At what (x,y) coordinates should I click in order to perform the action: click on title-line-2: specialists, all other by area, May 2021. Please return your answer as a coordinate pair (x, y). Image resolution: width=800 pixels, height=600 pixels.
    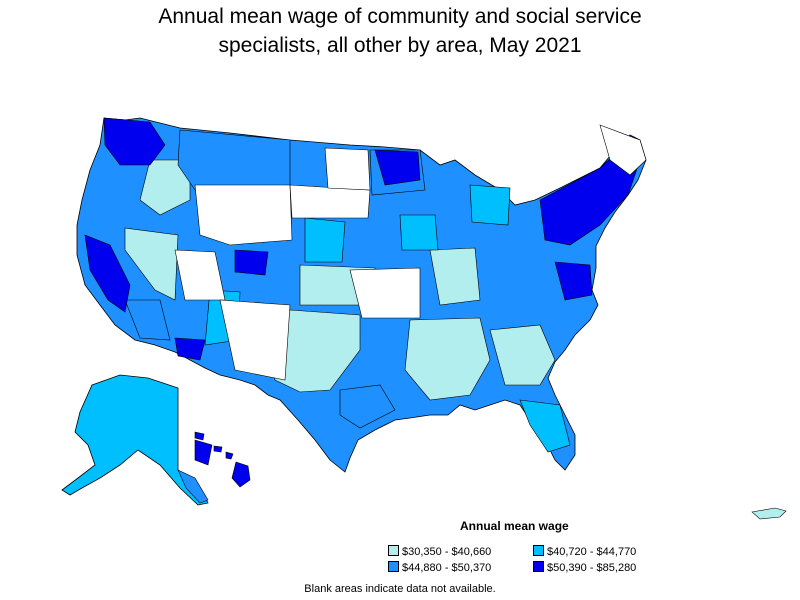
    Looking at the image, I should click on (400, 45).